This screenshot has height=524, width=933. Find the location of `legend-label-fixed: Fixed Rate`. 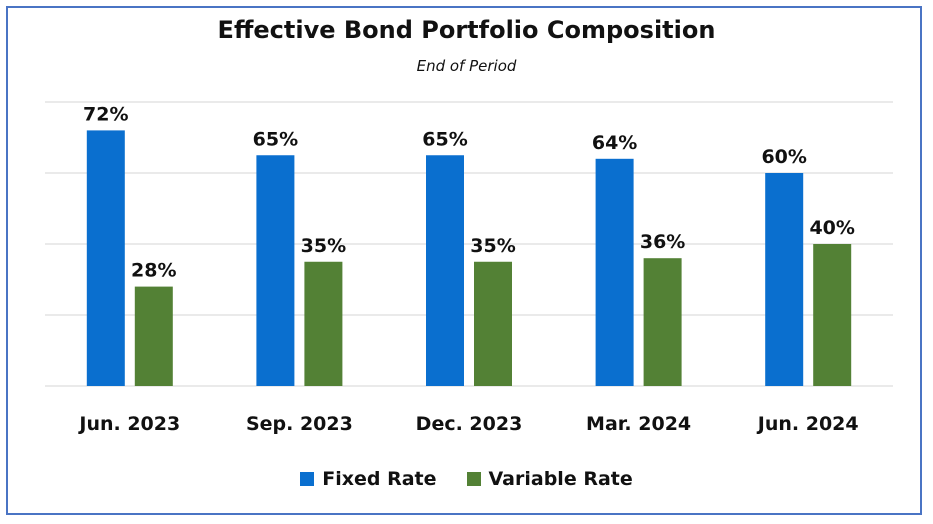

legend-label-fixed: Fixed Rate is located at coordinates (379, 479).